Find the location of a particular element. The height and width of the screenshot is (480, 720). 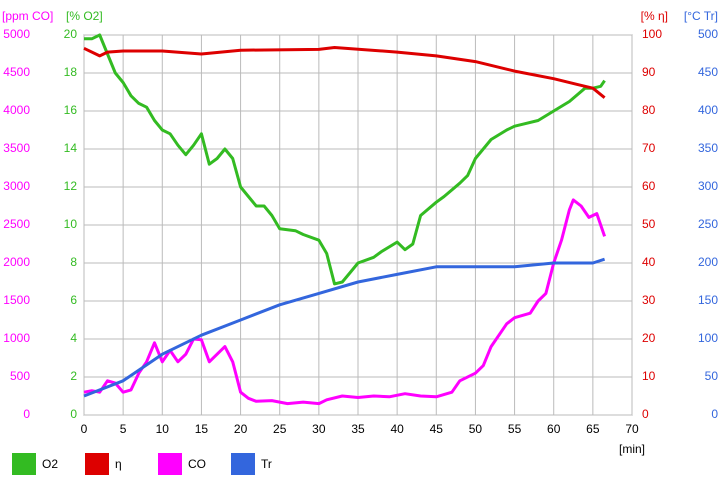

x-axis-label: [min] is located at coordinates (632, 449).